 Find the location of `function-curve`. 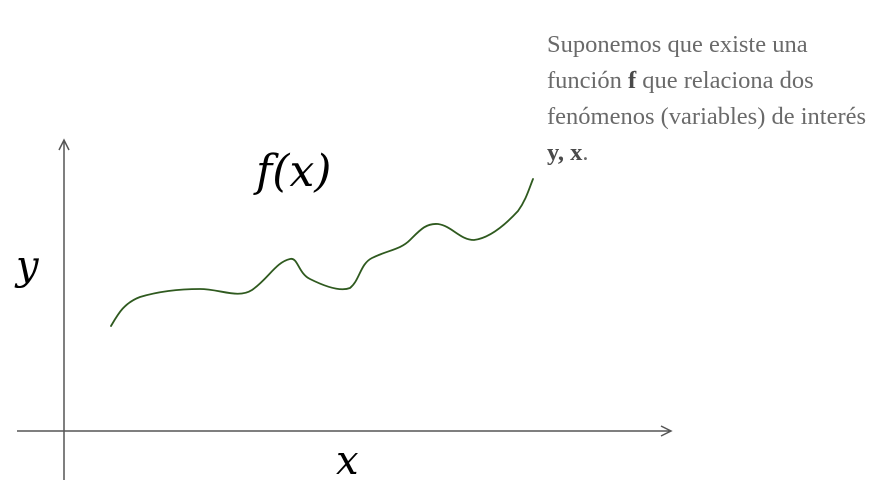

function-curve is located at coordinates (322, 252).